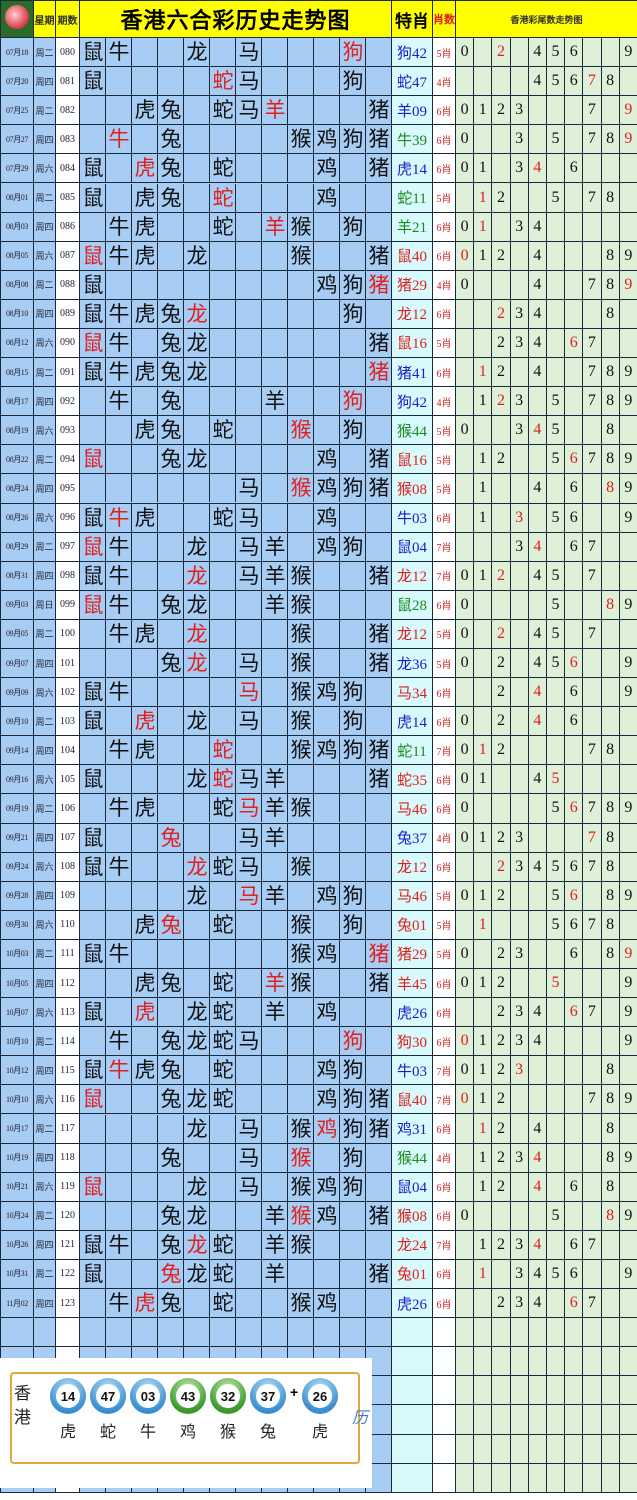 The image size is (637, 1500). I want to click on zodiac-cell: 鸡, so click(327, 1186).